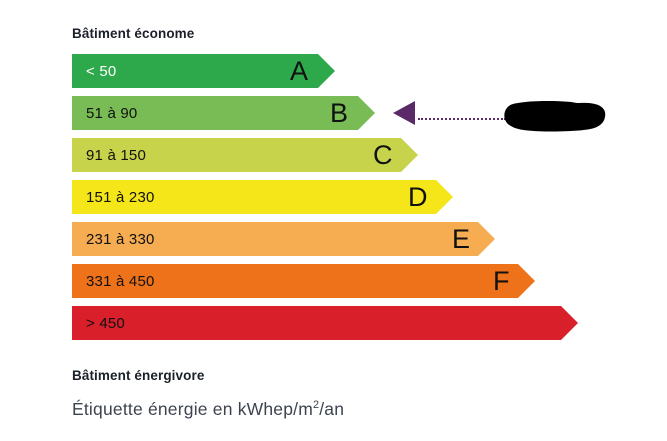  I want to click on energy-class-letter-A: A, so click(299, 71).